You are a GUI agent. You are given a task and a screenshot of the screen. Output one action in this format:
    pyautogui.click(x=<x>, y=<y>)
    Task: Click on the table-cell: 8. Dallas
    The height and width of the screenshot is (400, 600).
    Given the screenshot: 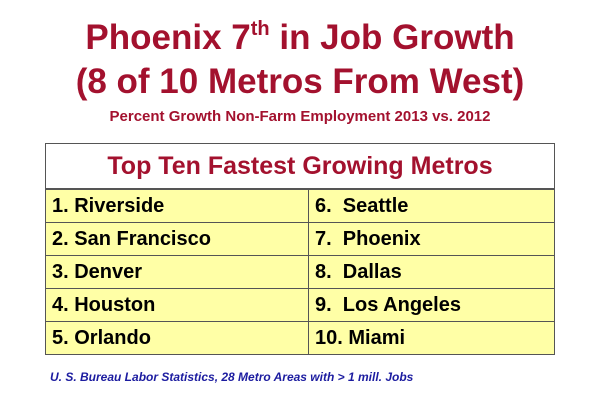 What is the action you would take?
    pyautogui.click(x=431, y=272)
    